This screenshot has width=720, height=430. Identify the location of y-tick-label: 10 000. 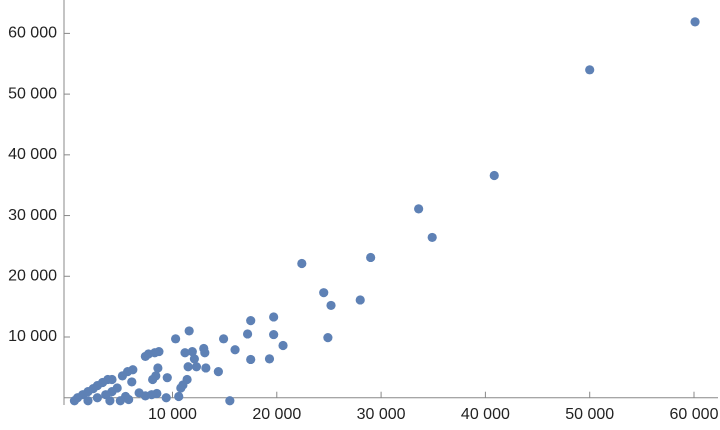
(32, 336).